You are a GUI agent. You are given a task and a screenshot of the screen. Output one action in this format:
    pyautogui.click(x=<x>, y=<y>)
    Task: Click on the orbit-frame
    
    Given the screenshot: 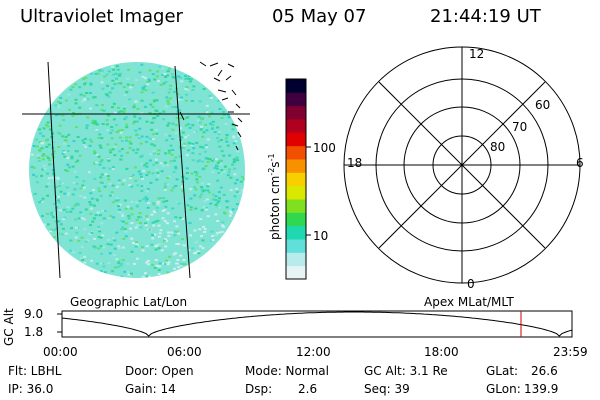 What is the action you would take?
    pyautogui.click(x=317, y=324)
    